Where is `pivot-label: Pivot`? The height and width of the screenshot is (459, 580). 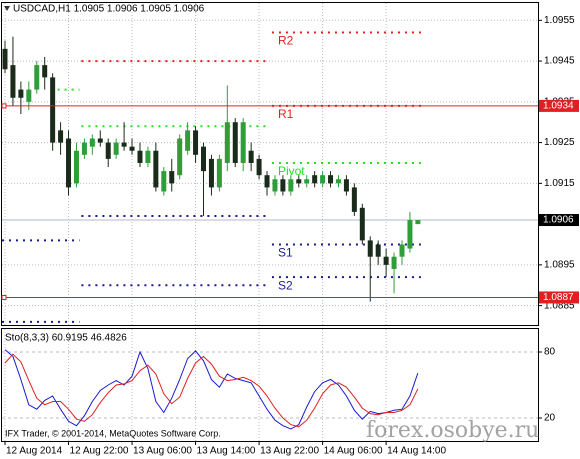 pivot-label: Pivot is located at coordinates (291, 171).